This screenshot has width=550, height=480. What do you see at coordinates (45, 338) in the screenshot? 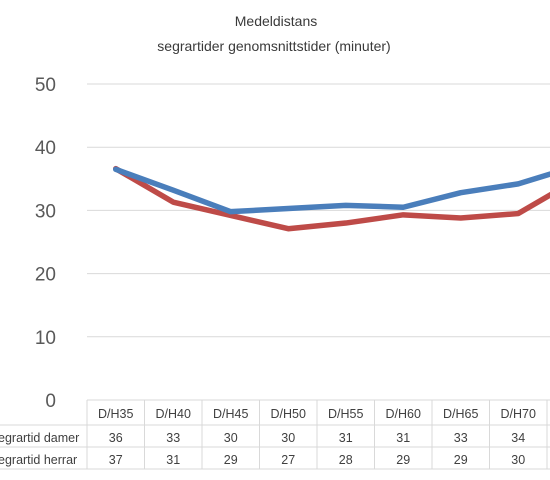
I see `y-tick-label: 10` at bounding box center [45, 338].